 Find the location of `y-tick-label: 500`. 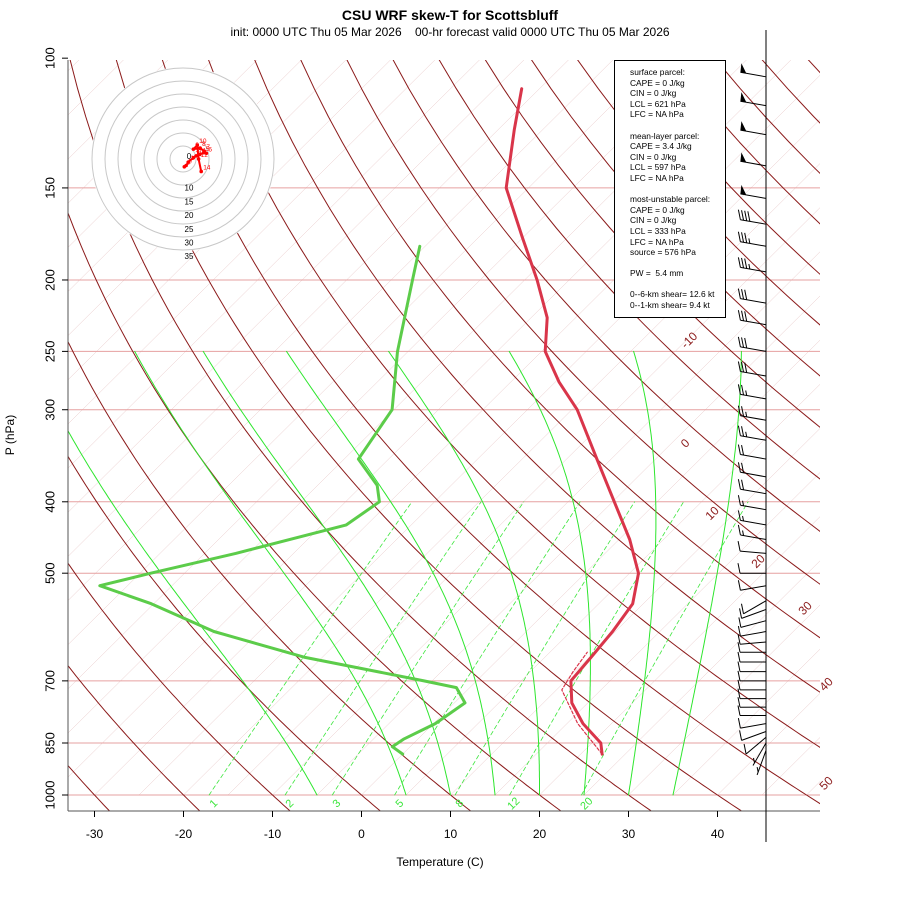

y-tick-label: 500 is located at coordinates (49, 573).